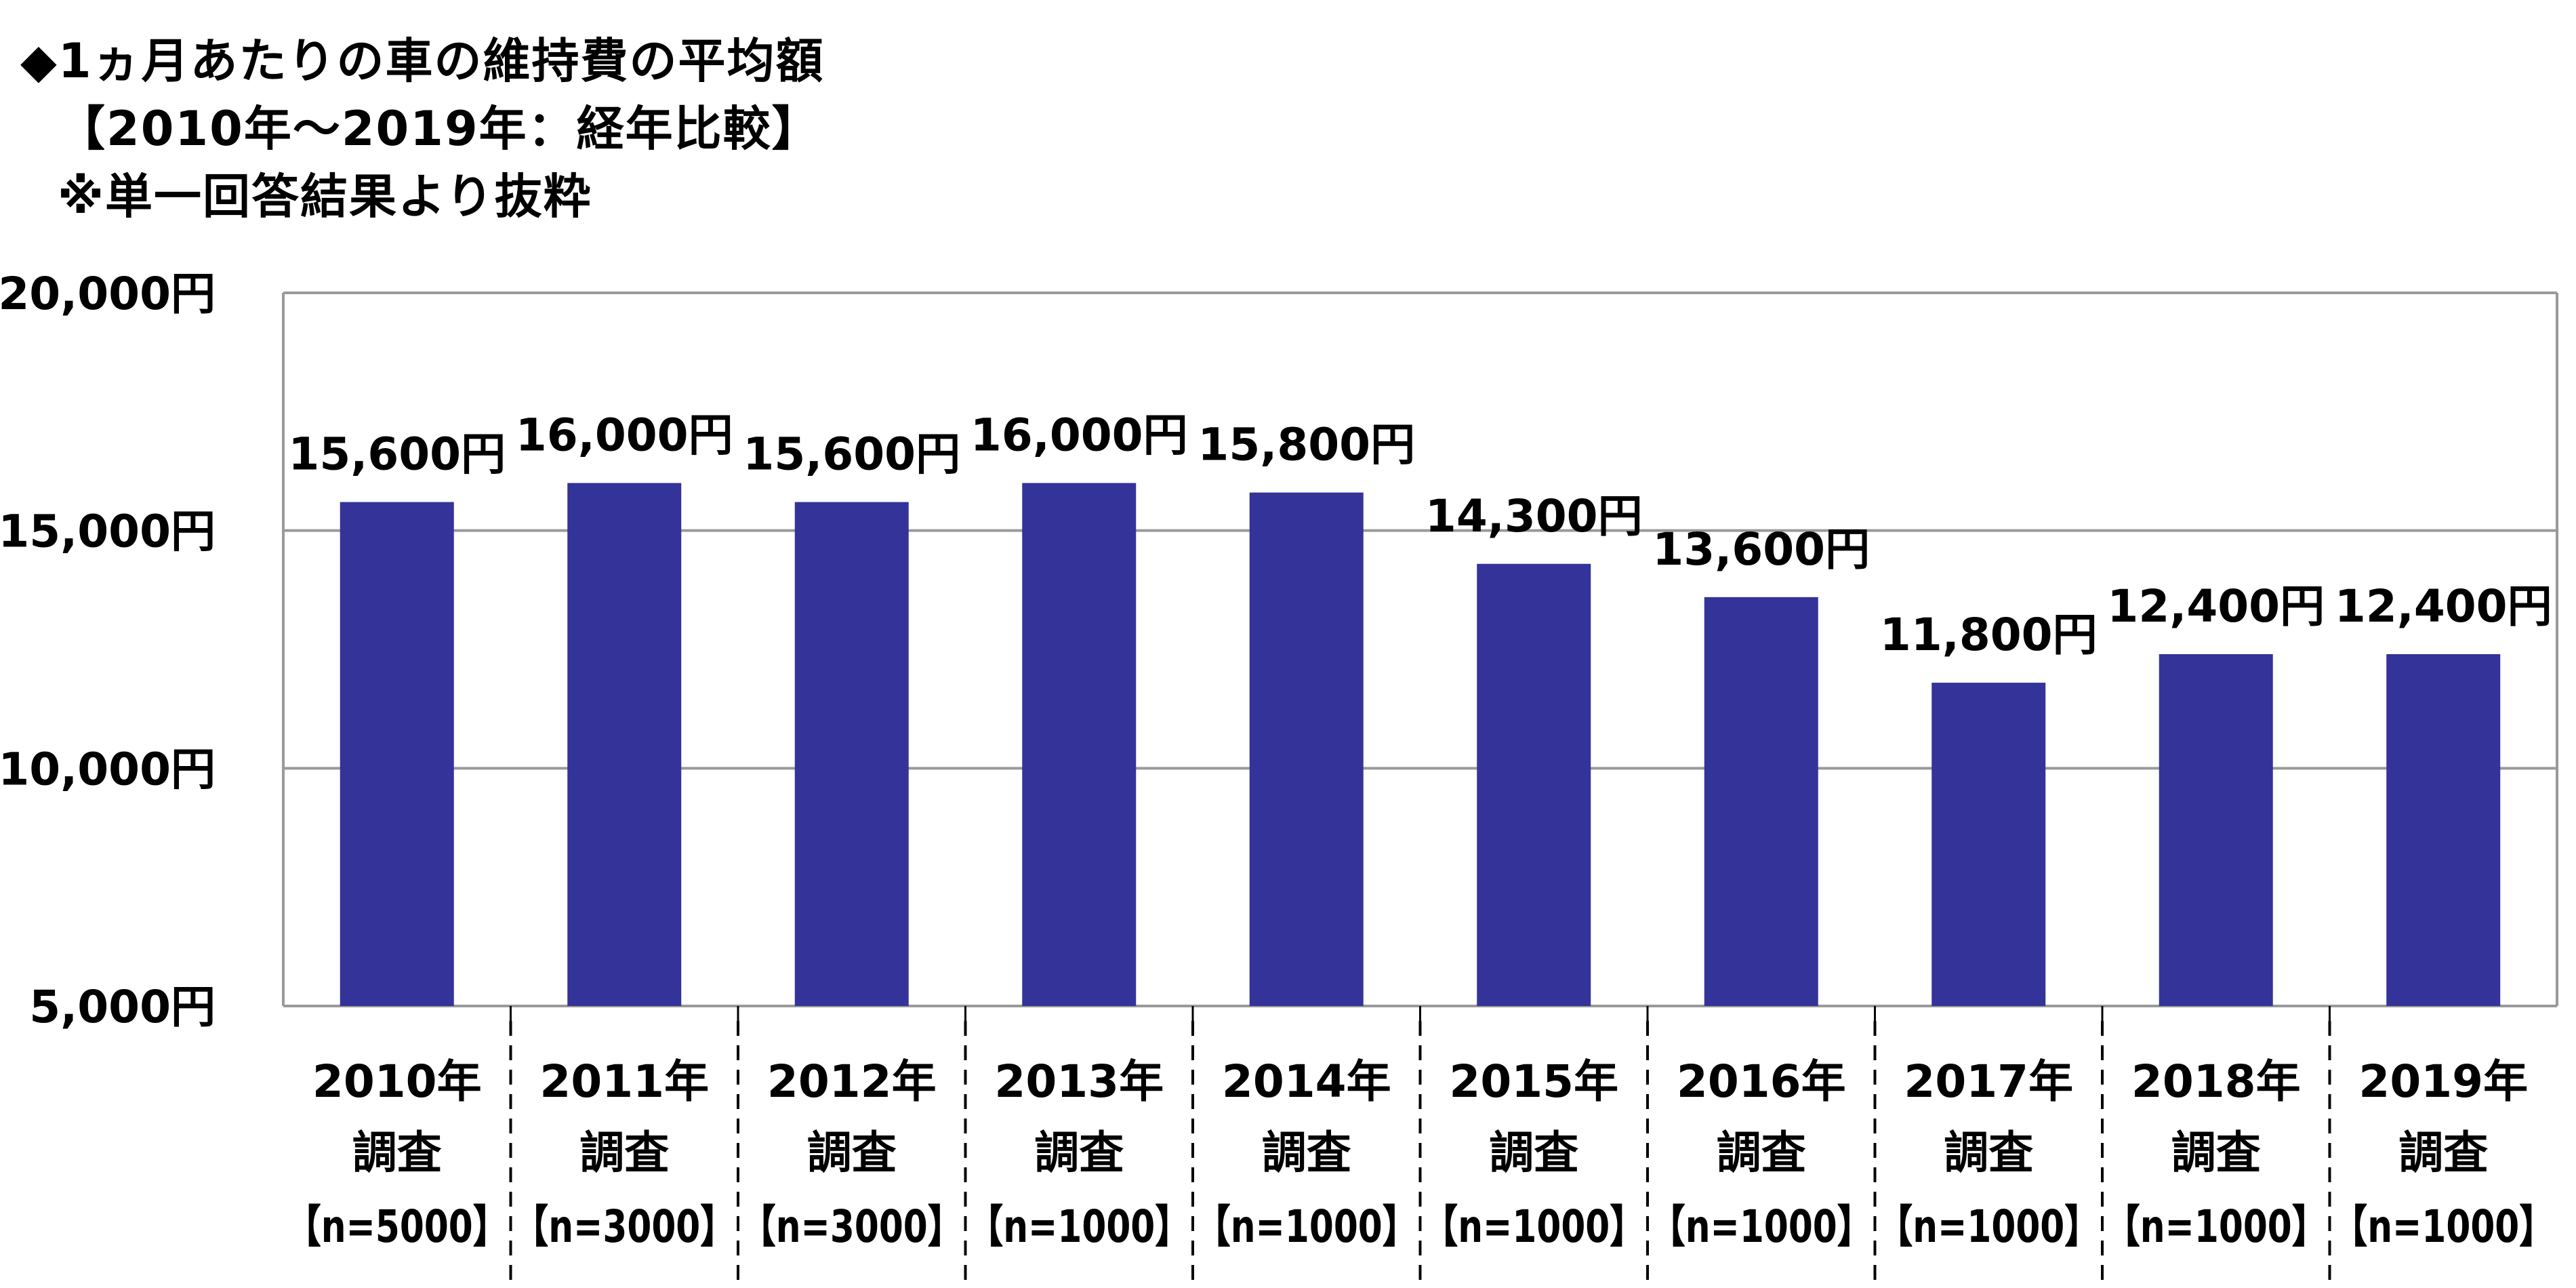 The height and width of the screenshot is (1288, 2576). What do you see at coordinates (852, 1081) in the screenshot?
I see `x-tick-label: 2012年` at bounding box center [852, 1081].